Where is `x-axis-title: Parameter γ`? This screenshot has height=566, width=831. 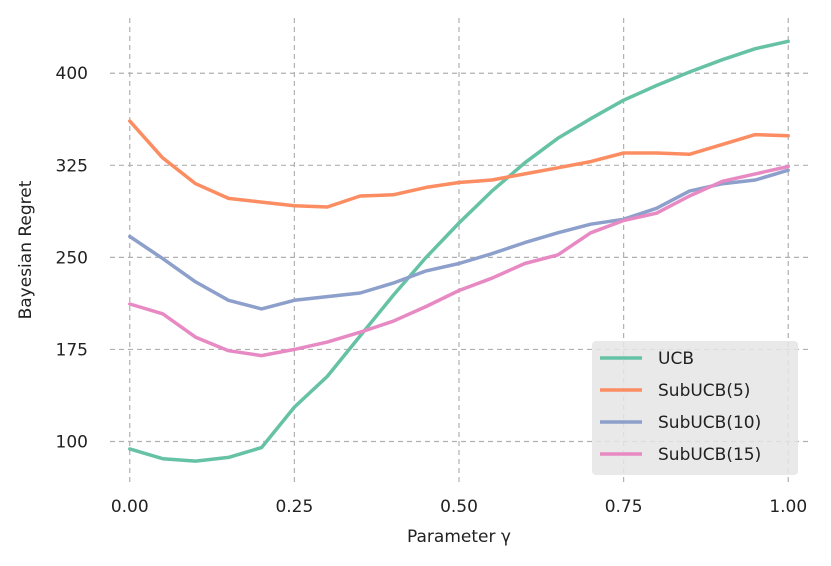
x-axis-title: Parameter γ is located at coordinates (459, 537).